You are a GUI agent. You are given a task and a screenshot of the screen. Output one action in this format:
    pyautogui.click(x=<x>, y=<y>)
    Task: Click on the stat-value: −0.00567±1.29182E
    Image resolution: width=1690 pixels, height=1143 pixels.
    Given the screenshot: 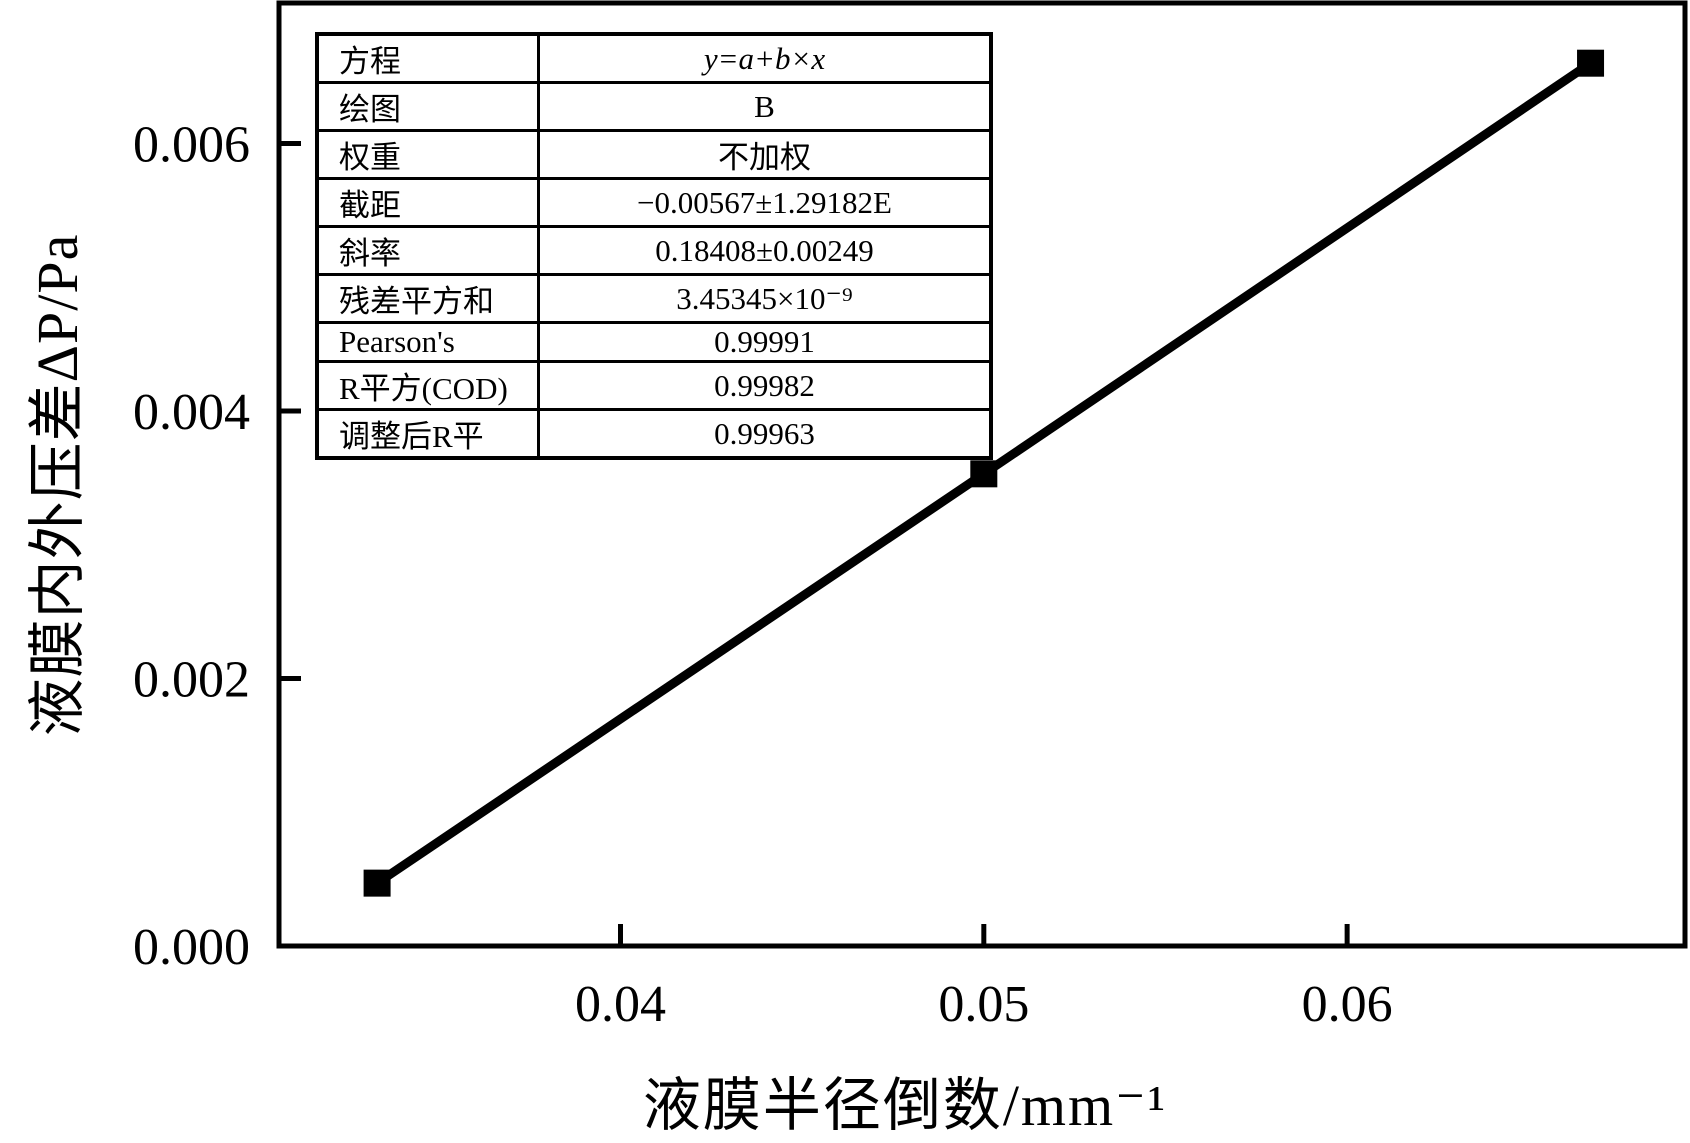 What is the action you would take?
    pyautogui.click(x=765, y=202)
    